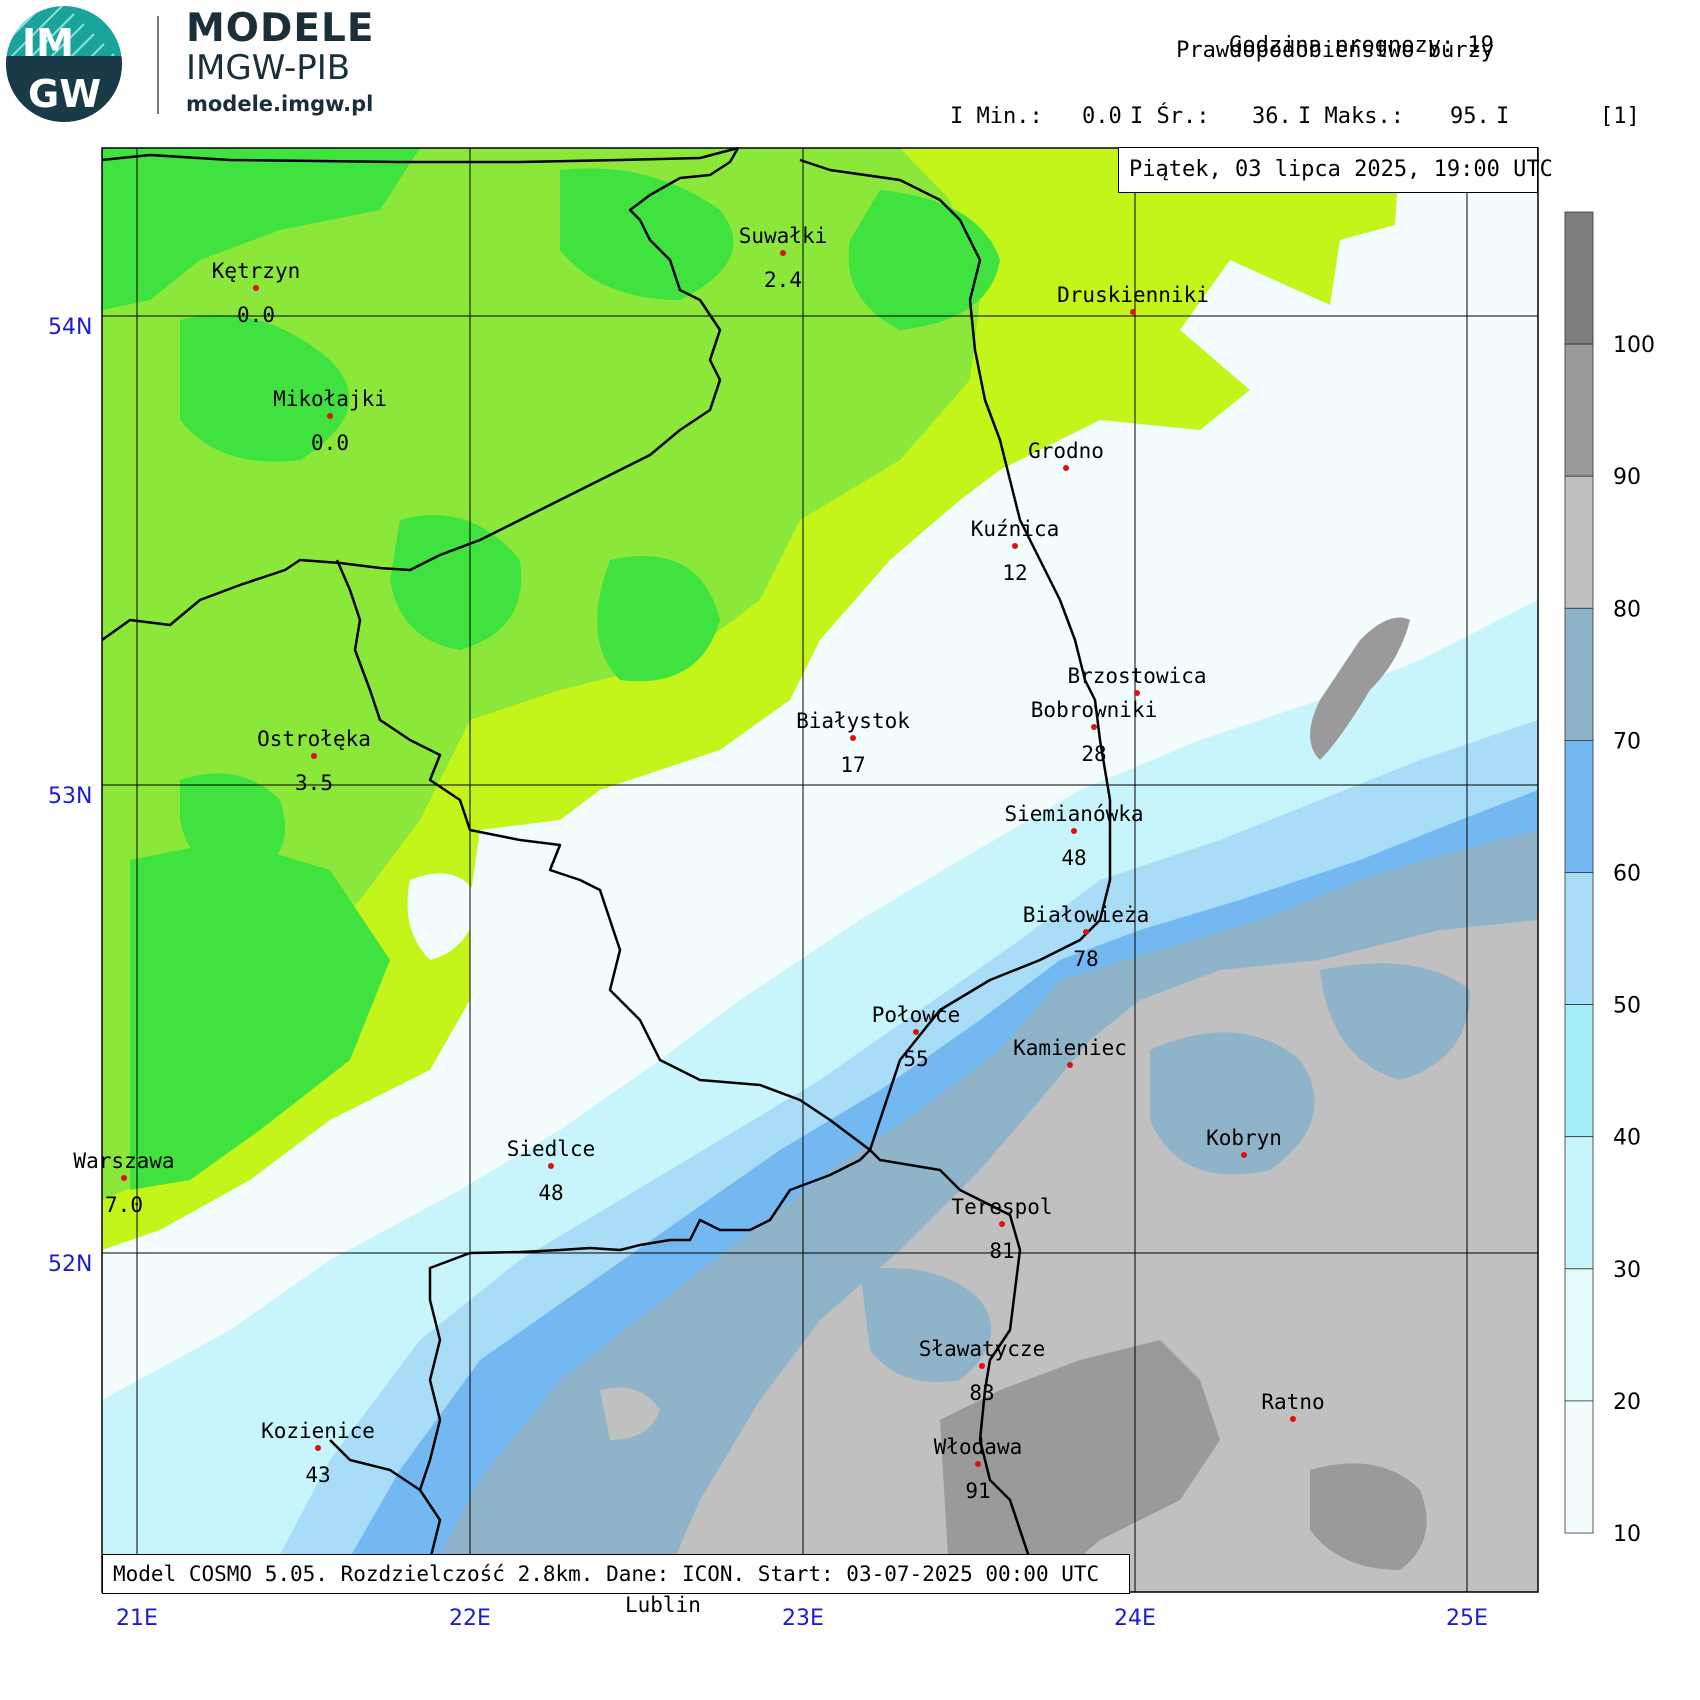  I want to click on imgw-logo-badge: IM GW, so click(64, 64).